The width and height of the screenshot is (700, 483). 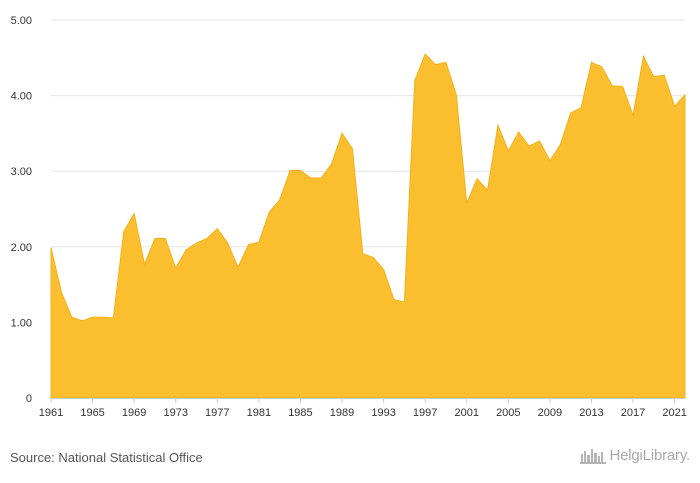 I want to click on y-axis: 0 1.00 2.00 3.00 4.00 5.00, so click(x=21, y=210).